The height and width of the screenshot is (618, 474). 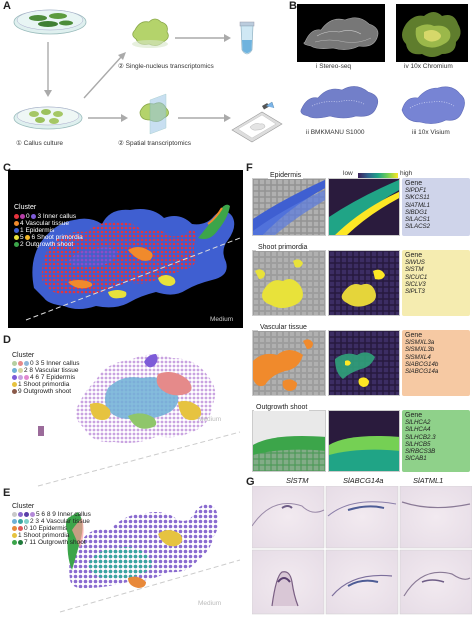 What do you see at coordinates (289, 363) in the screenshot?
I see `vascular-cluster-tile` at bounding box center [289, 363].